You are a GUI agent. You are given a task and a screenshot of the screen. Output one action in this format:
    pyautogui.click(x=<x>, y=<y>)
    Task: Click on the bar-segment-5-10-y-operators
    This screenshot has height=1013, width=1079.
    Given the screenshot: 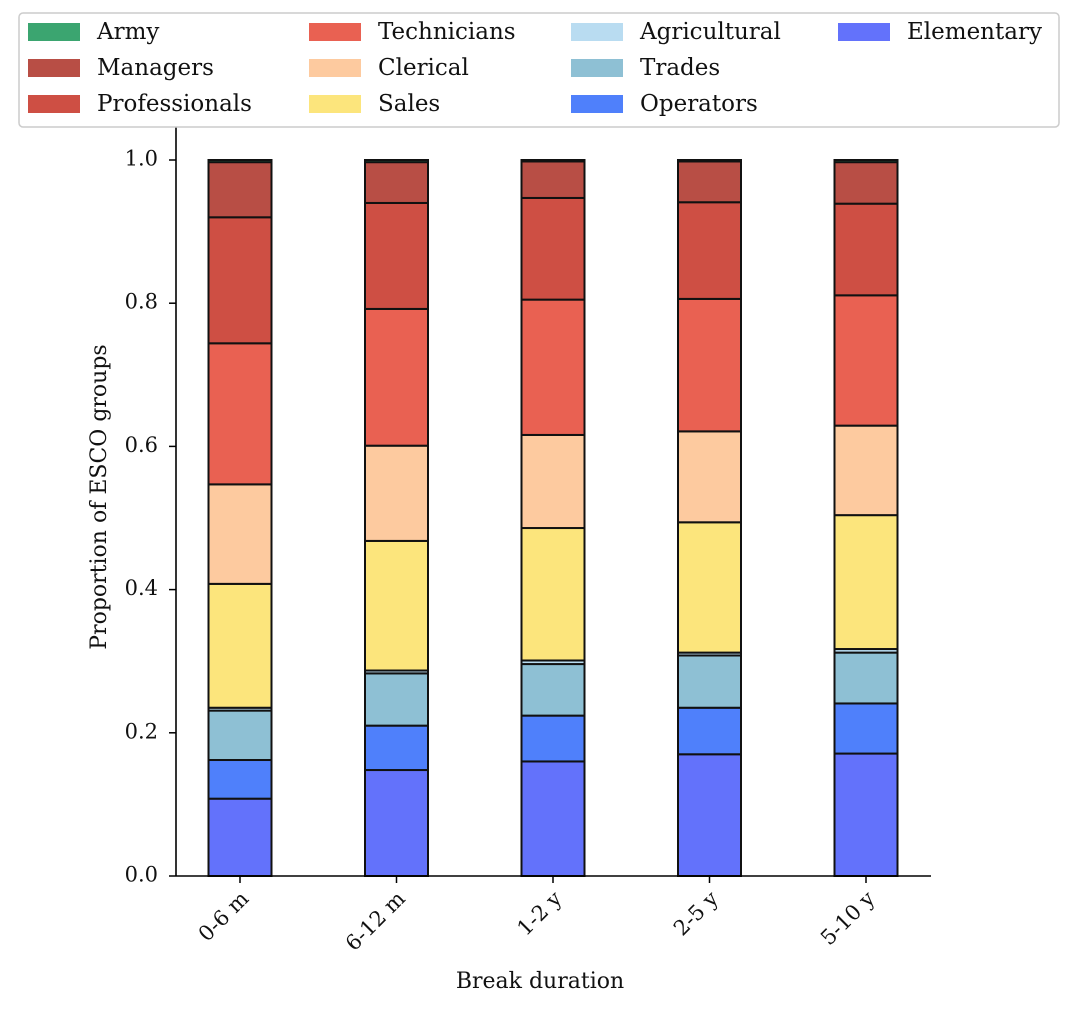 What is the action you would take?
    pyautogui.click(x=866, y=728)
    